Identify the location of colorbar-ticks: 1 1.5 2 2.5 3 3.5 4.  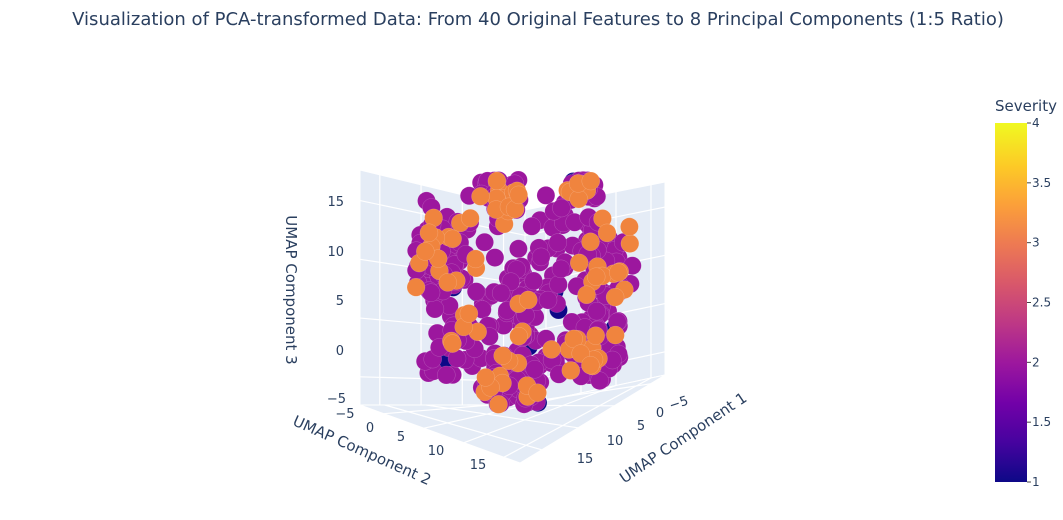
(1039, 302).